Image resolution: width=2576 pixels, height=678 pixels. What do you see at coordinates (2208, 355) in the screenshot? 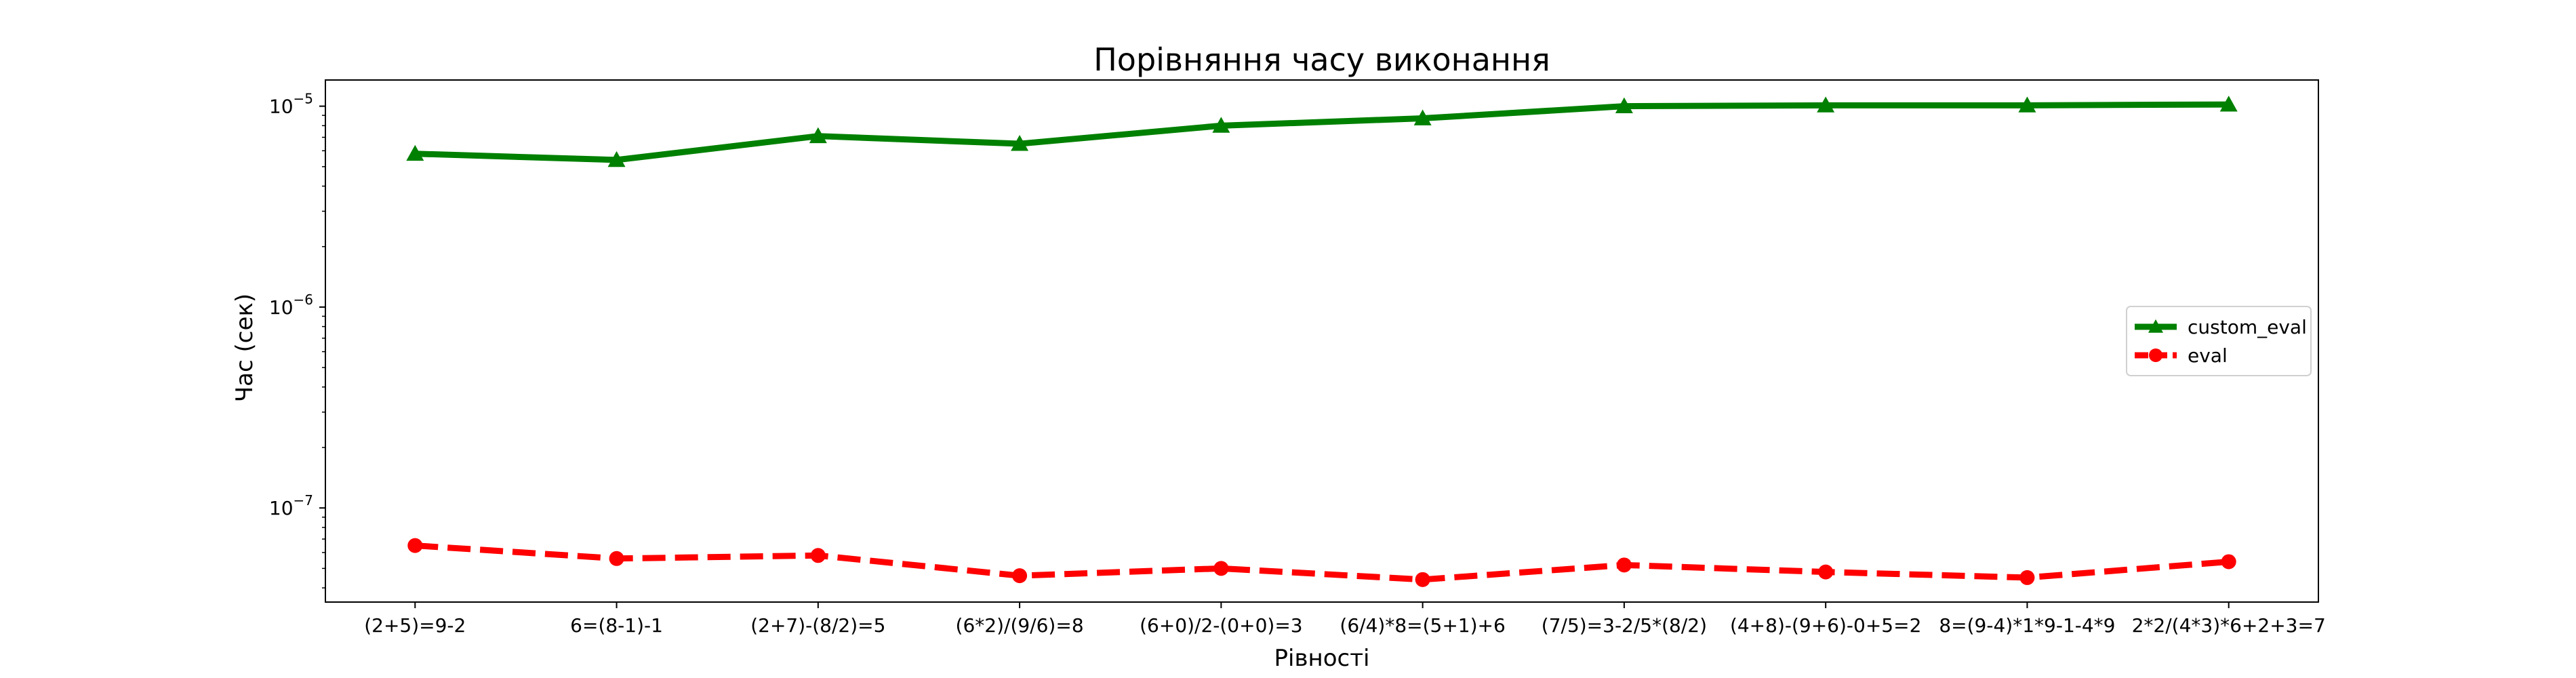
I see `legend-label: eval` at bounding box center [2208, 355].